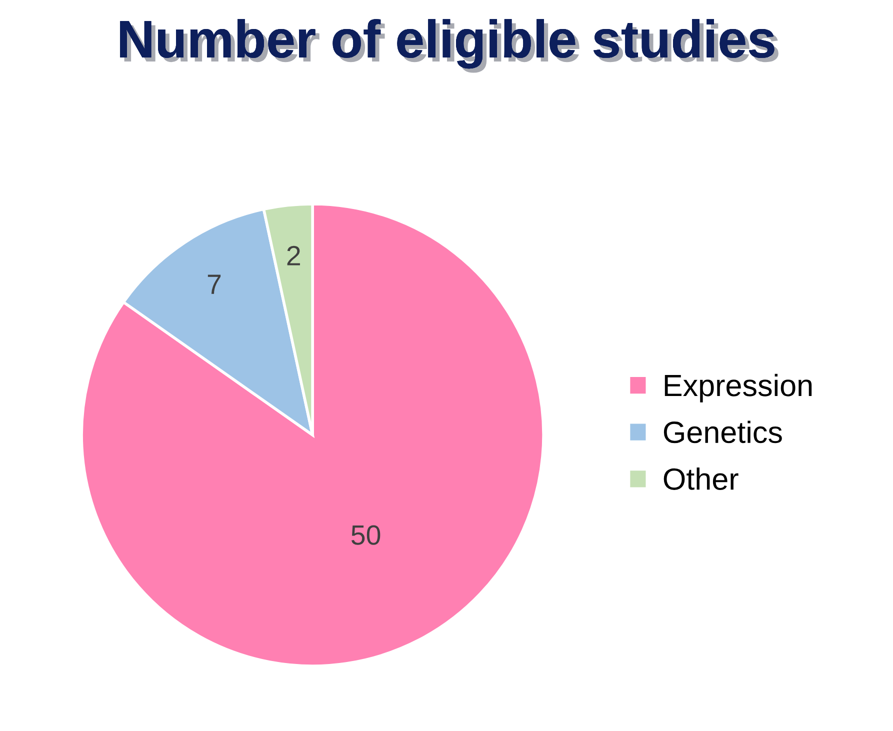 Image resolution: width=893 pixels, height=731 pixels. What do you see at coordinates (214, 284) in the screenshot?
I see `data-label: 7` at bounding box center [214, 284].